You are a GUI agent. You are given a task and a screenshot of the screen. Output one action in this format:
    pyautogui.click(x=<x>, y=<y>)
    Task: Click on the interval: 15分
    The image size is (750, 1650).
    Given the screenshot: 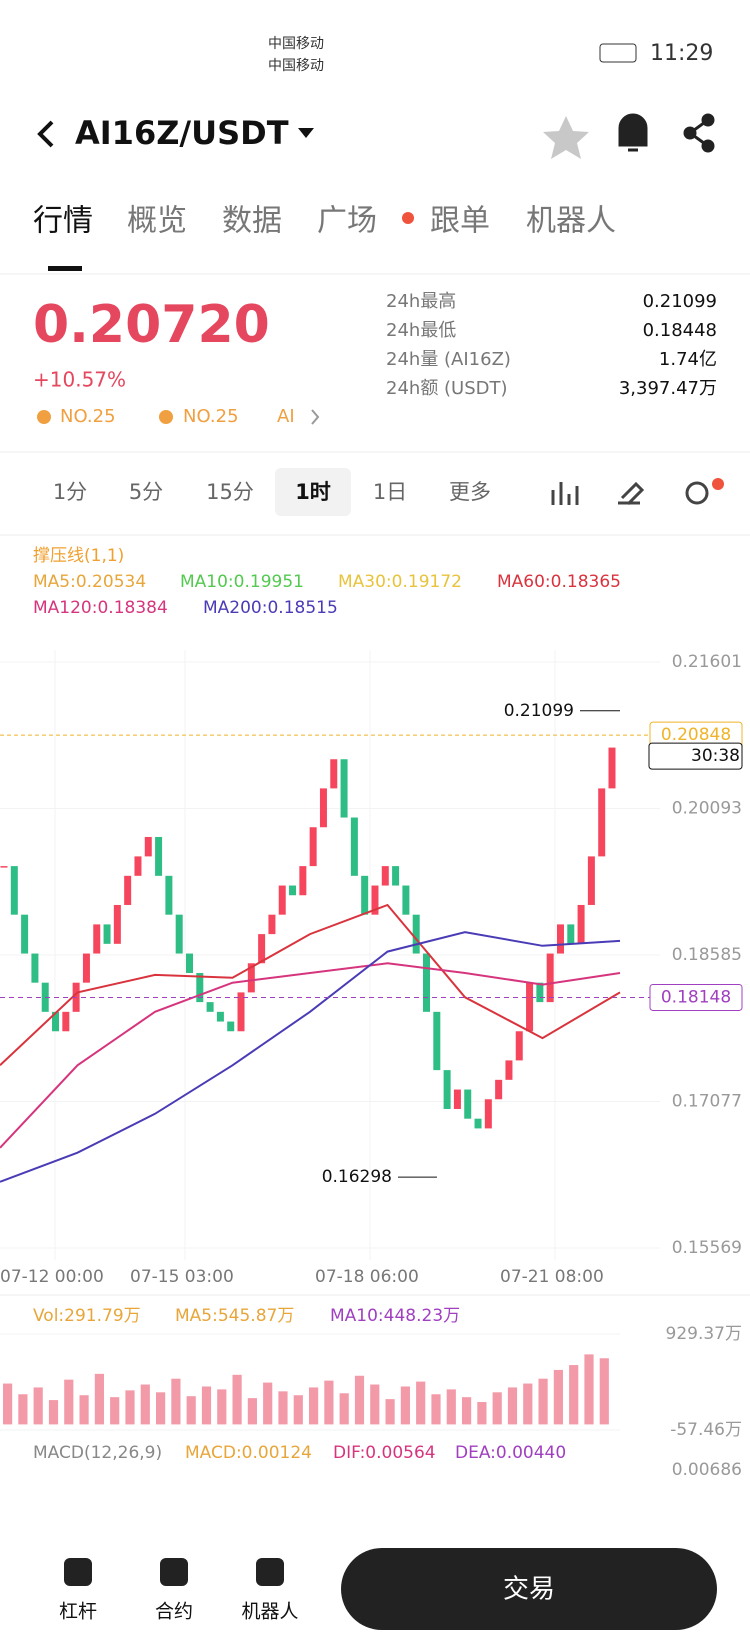 What is the action you would take?
    pyautogui.click(x=230, y=492)
    